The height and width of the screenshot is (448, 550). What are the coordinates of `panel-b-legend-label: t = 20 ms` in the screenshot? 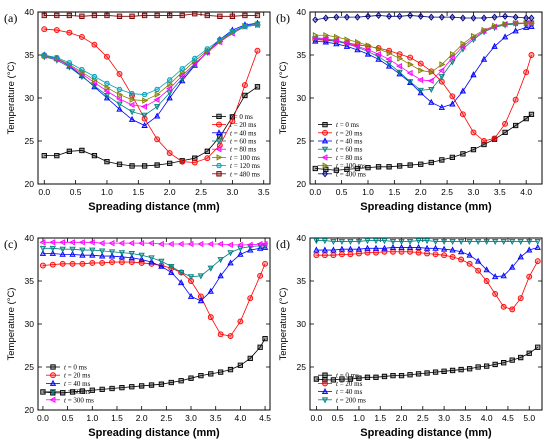 It's located at (349, 133).